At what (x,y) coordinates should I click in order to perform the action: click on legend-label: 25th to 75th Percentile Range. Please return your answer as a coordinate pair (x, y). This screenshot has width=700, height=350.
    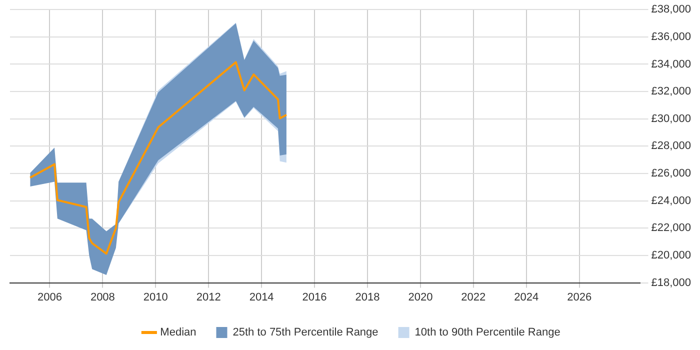
    Looking at the image, I should click on (305, 332).